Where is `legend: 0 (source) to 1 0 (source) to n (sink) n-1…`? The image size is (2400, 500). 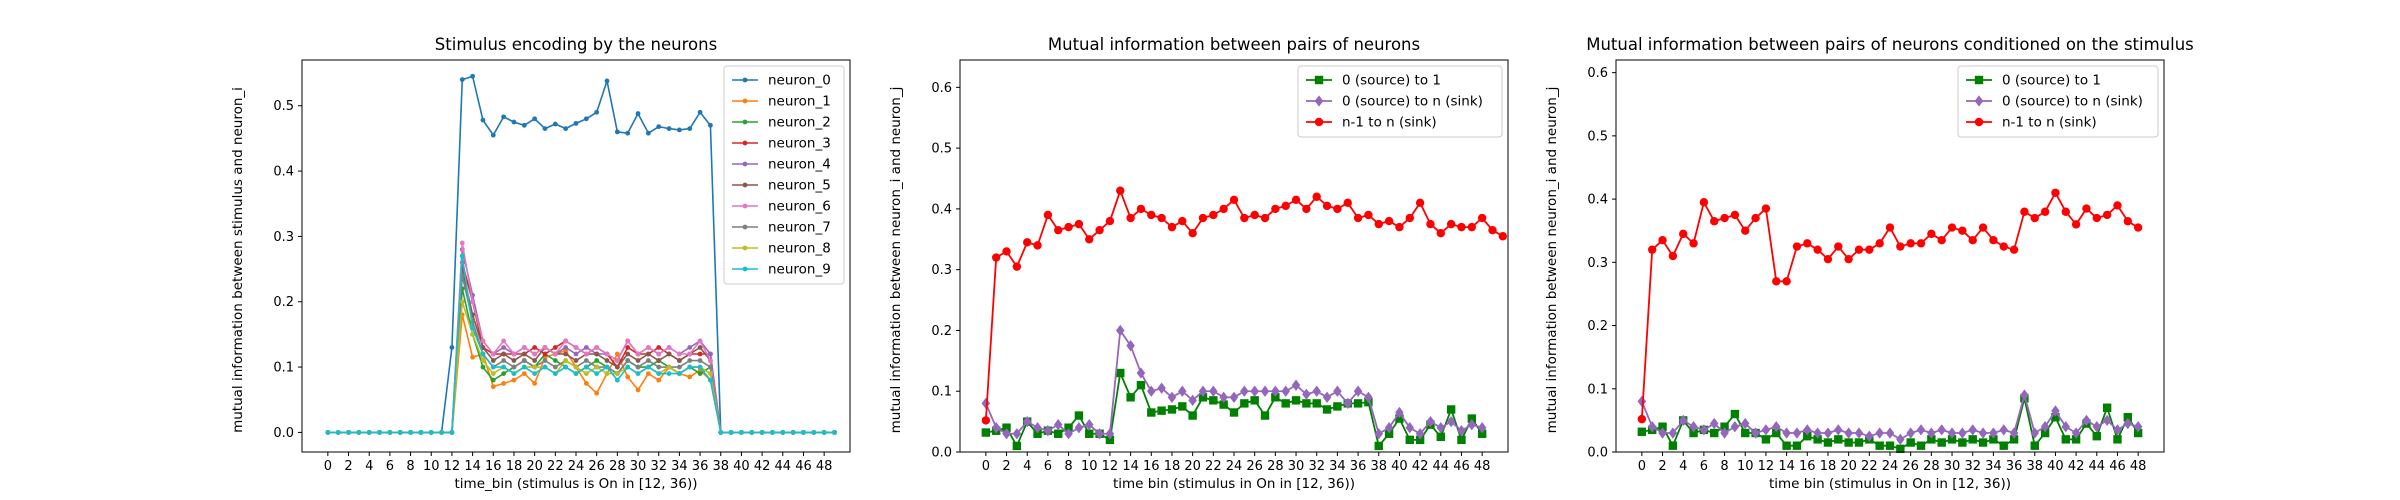
legend: 0 (source) to 1 0 (source) to n (sink) n-1… is located at coordinates (1400, 101).